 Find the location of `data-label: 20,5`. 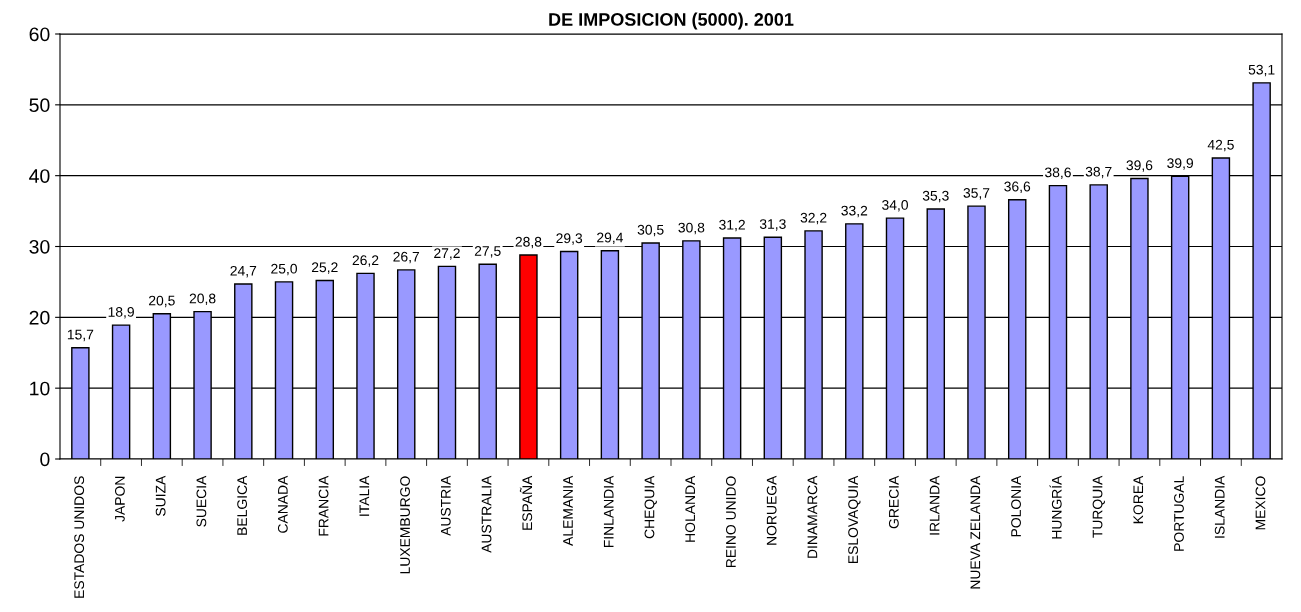

data-label: 20,5 is located at coordinates (162, 301).